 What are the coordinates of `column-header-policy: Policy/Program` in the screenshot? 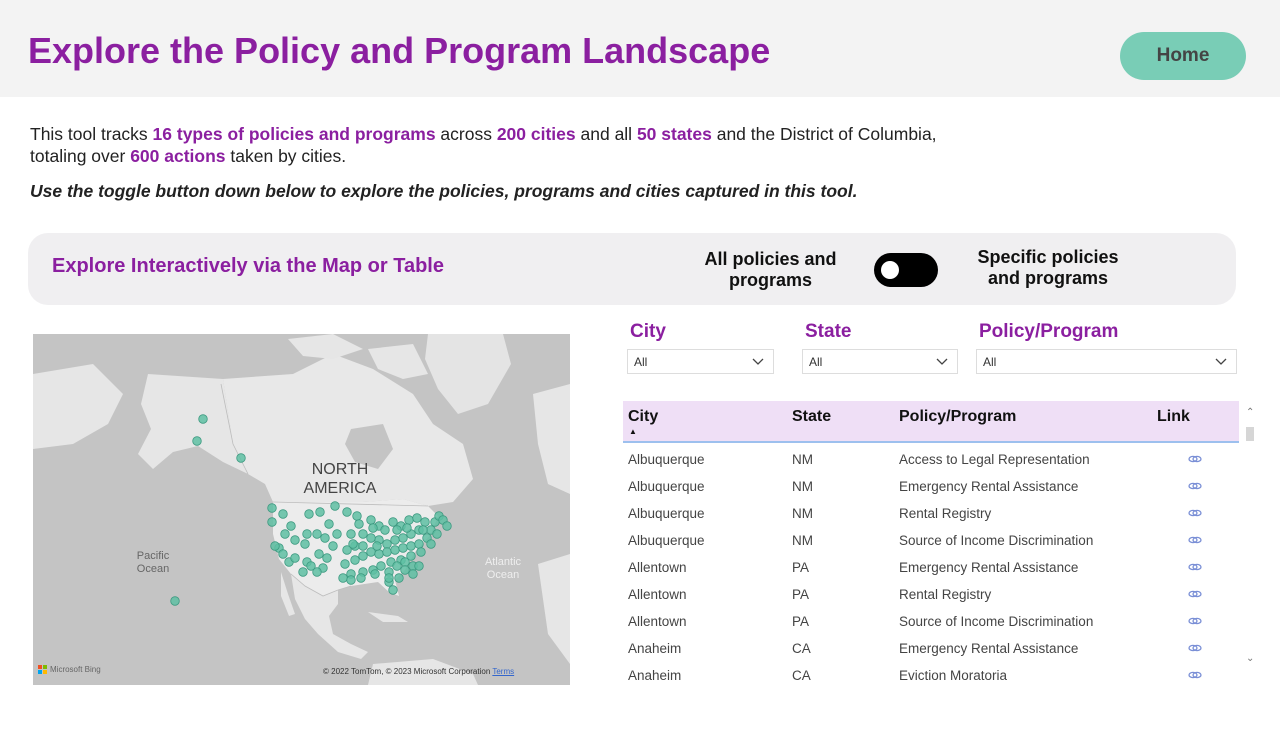 It's located at (958, 416).